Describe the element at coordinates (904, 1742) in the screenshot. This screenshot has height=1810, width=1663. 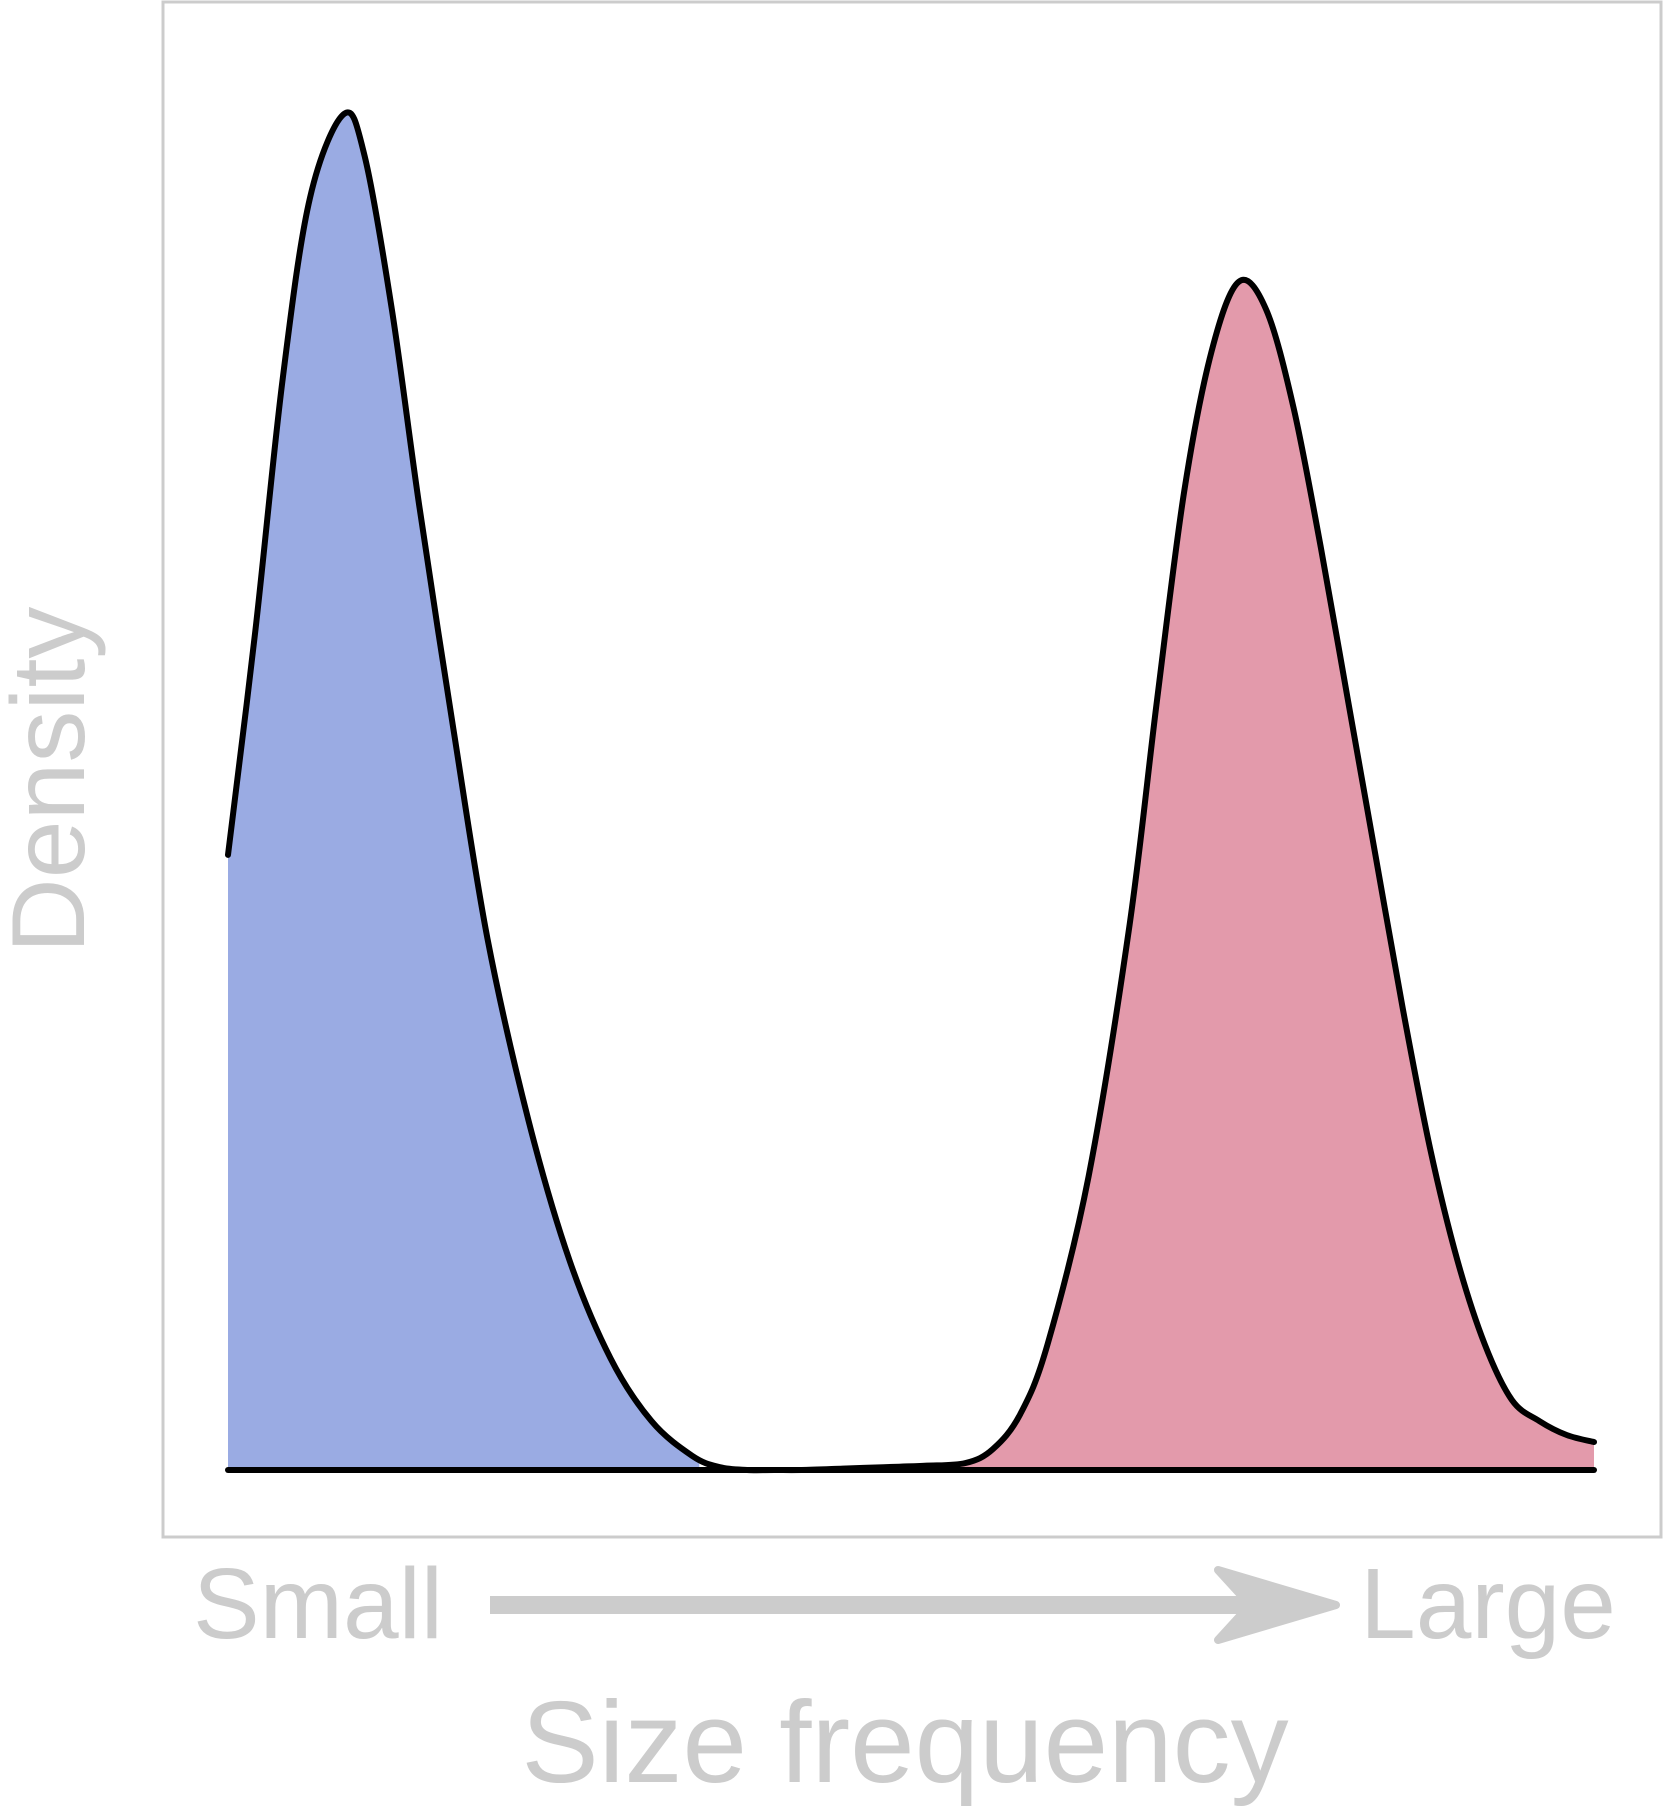
I see `x-axis-label: Size frequency` at that location.